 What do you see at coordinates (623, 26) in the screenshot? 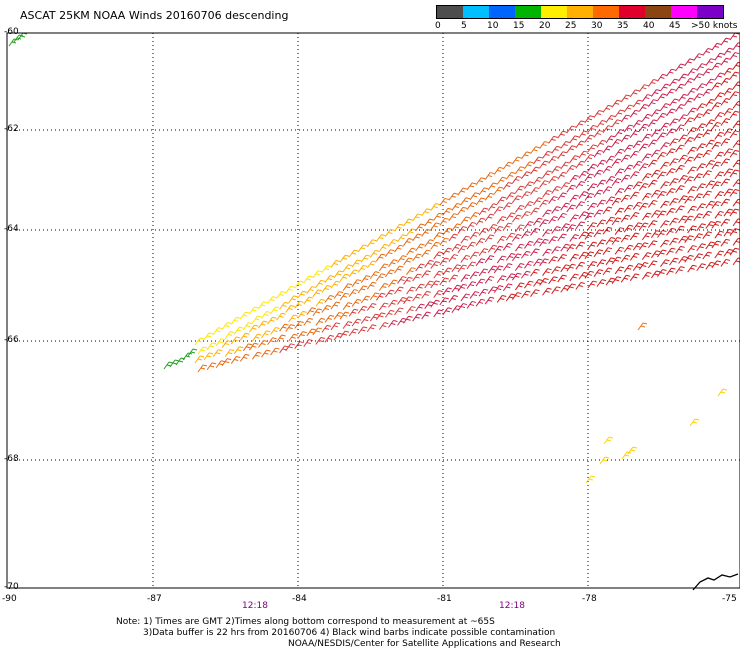
I see `legend-tick-label: 35` at bounding box center [623, 26].